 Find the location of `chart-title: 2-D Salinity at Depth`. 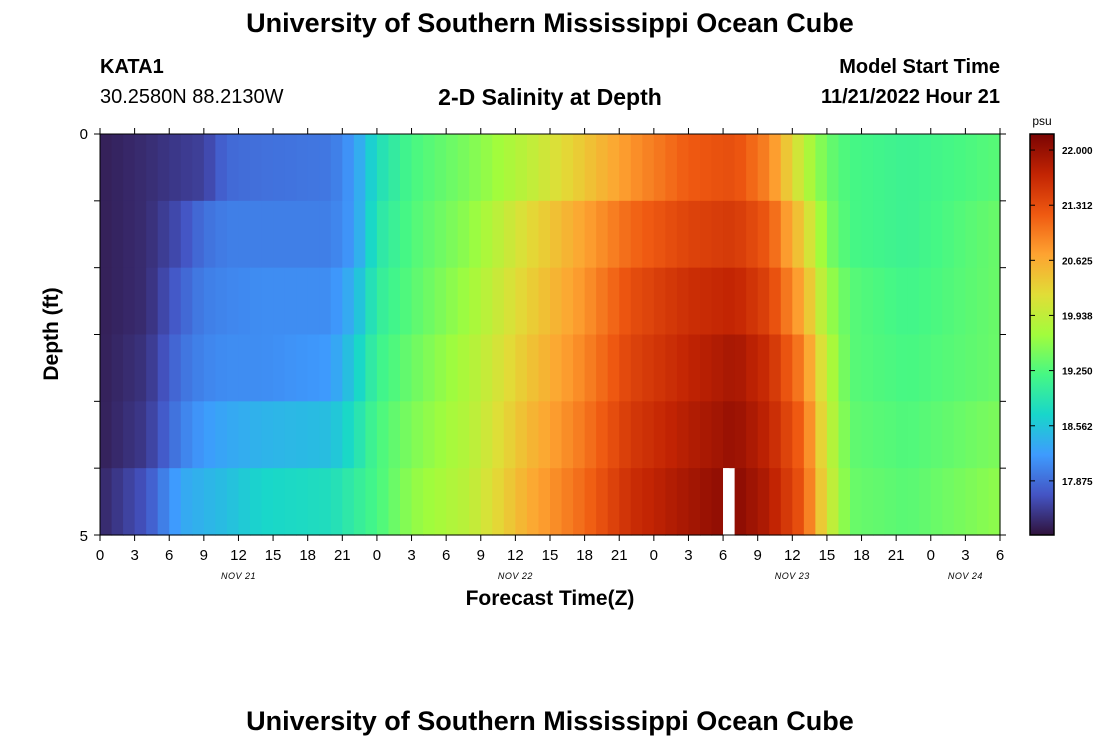

chart-title: 2-D Salinity at Depth is located at coordinates (550, 97).